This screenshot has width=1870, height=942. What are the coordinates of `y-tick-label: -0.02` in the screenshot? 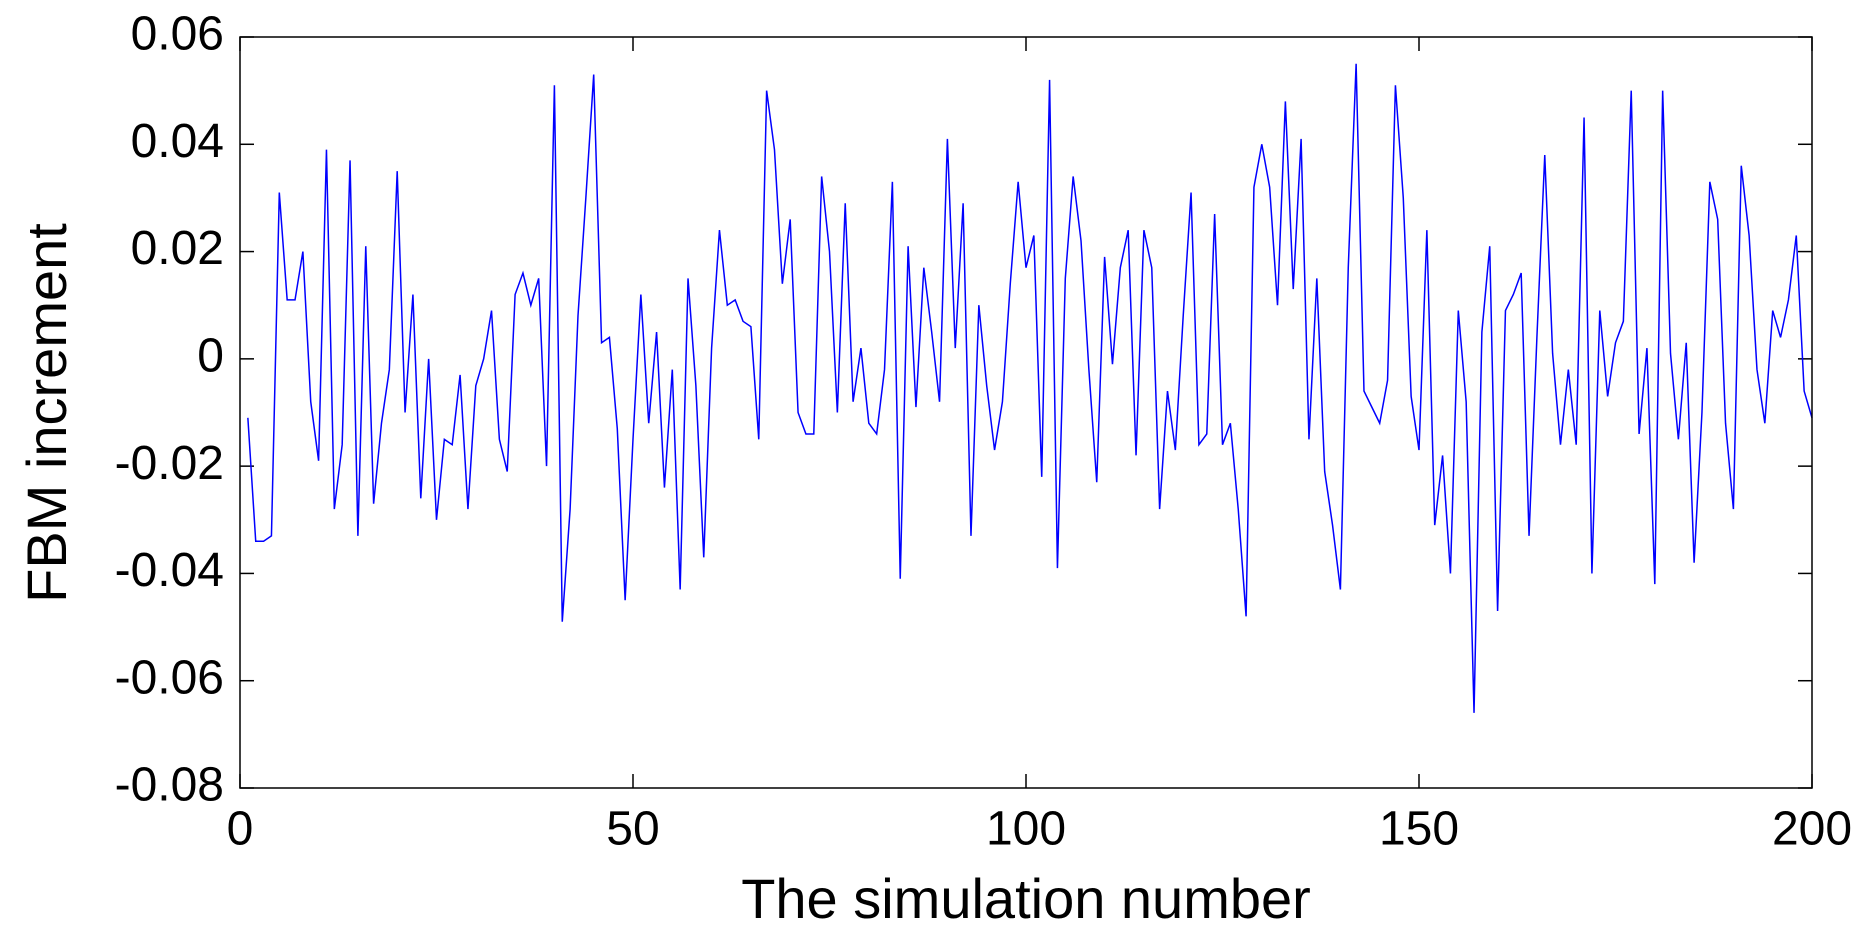 It's located at (169, 463).